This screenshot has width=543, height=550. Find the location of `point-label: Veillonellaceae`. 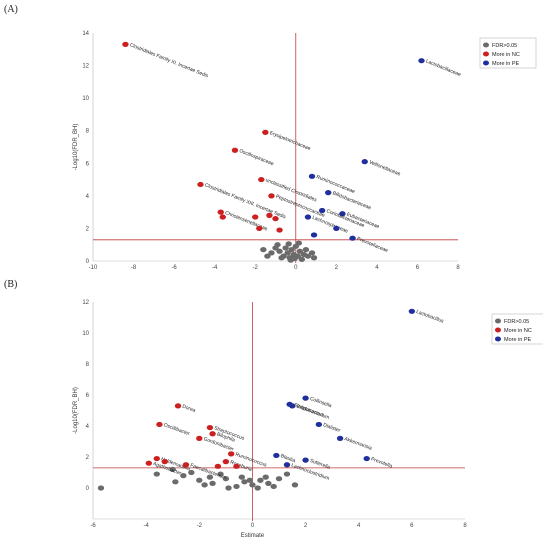

point-label: Veillonellaceae is located at coordinates (384, 168).